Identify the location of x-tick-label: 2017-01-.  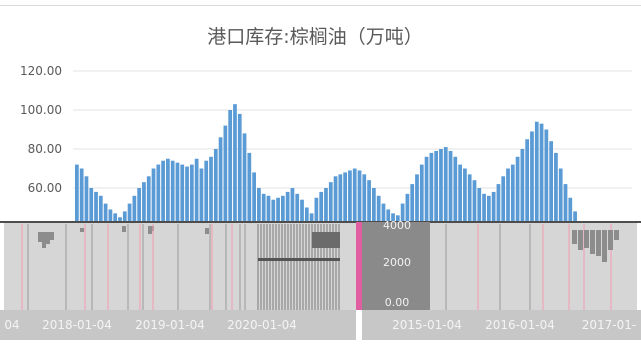
(609, 325).